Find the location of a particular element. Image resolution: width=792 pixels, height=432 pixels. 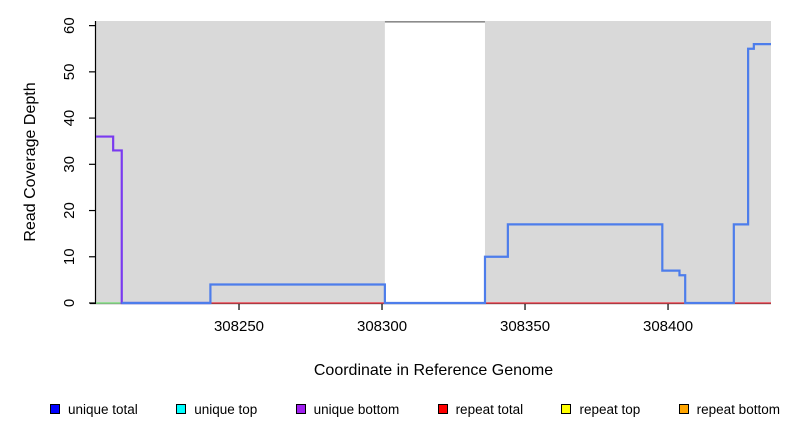

y-tick-label: 30 is located at coordinates (69, 164).